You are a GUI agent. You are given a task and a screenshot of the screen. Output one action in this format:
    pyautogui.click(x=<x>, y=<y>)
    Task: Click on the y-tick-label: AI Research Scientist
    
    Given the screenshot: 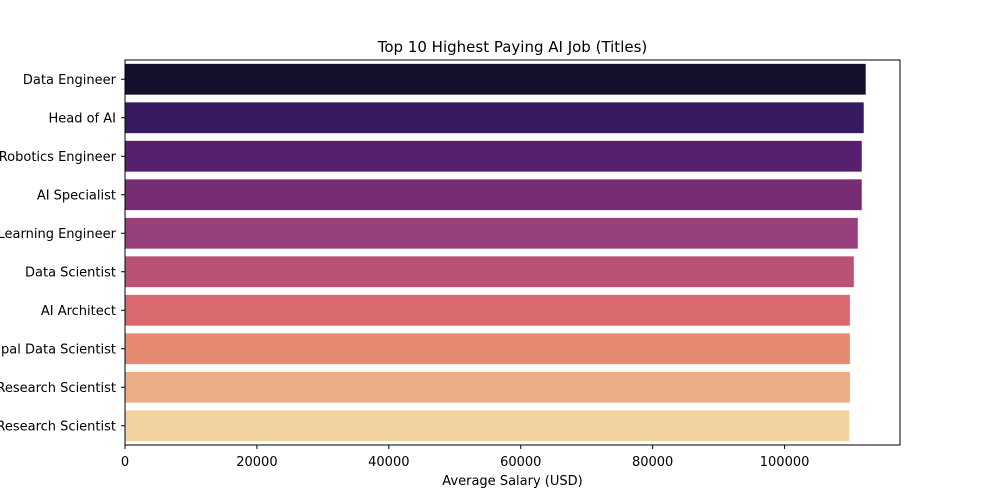 What is the action you would take?
    pyautogui.click(x=58, y=388)
    